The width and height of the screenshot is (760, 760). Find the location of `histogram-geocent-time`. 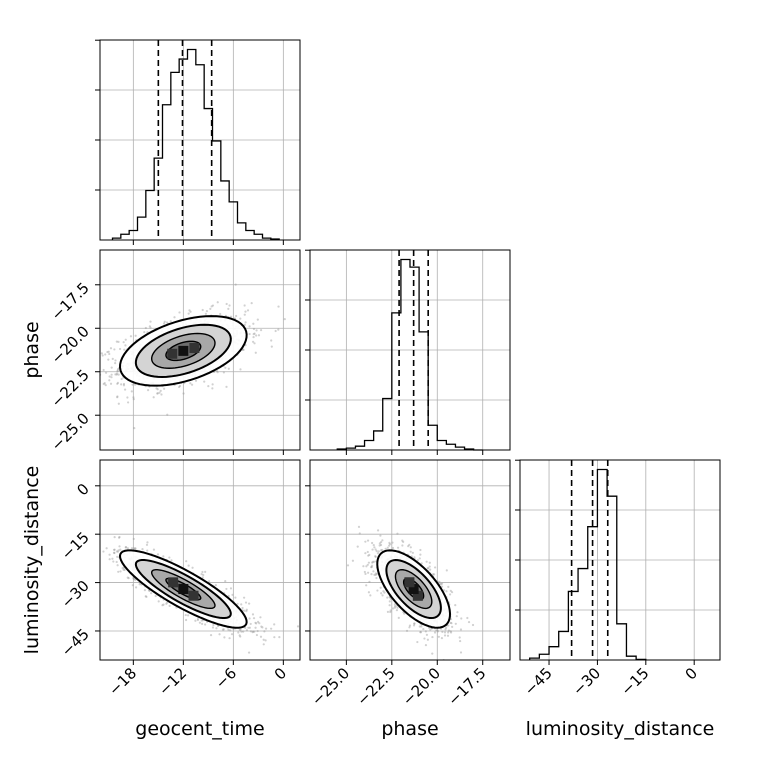

histogram-geocent-time is located at coordinates (198, 142).